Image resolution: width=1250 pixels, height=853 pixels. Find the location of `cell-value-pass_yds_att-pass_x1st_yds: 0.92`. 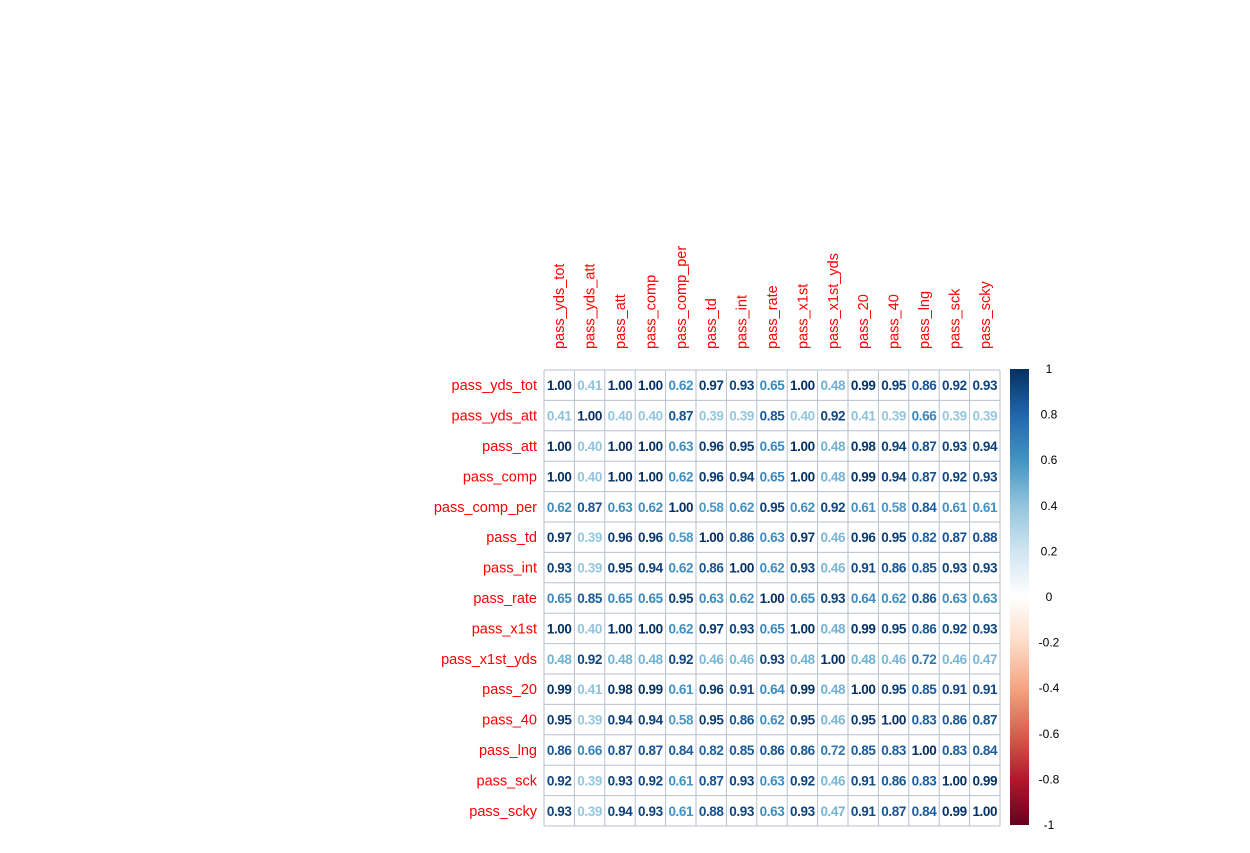

cell-value-pass_yds_att-pass_x1st_yds: 0.92 is located at coordinates (832, 416).